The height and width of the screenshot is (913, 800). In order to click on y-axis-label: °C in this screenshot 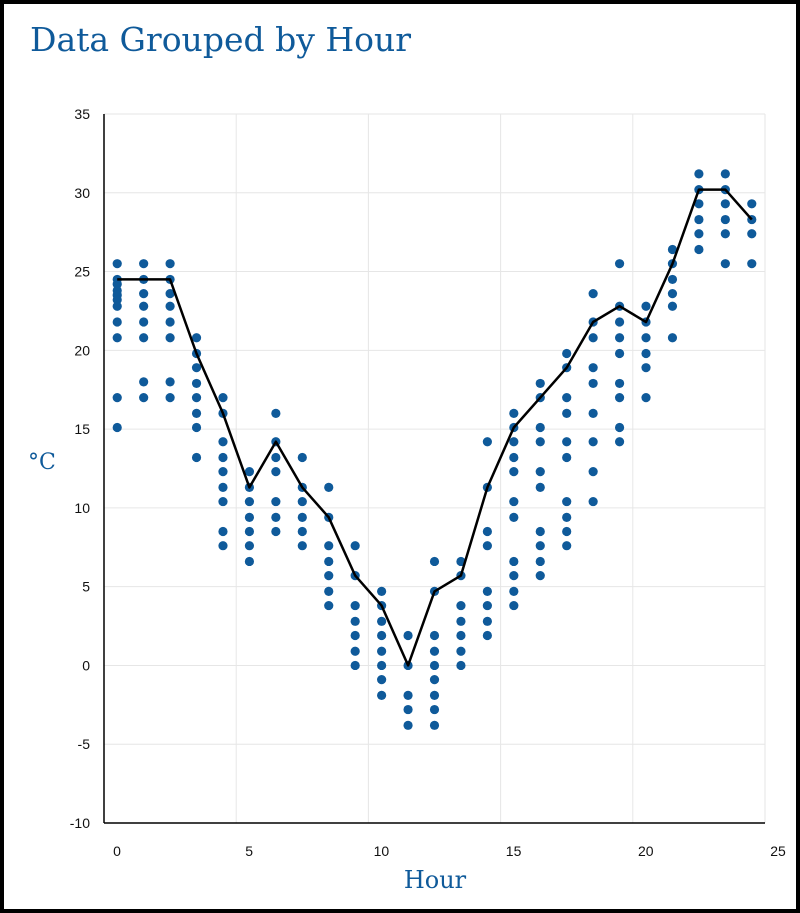, I will do `click(42, 462)`.